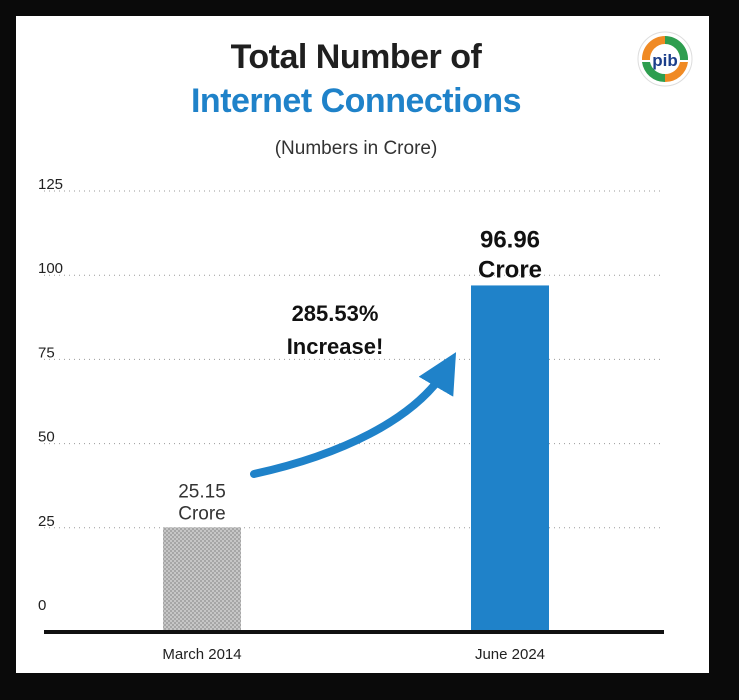  What do you see at coordinates (356, 101) in the screenshot?
I see `chart-title-highlight: Internet Connections` at bounding box center [356, 101].